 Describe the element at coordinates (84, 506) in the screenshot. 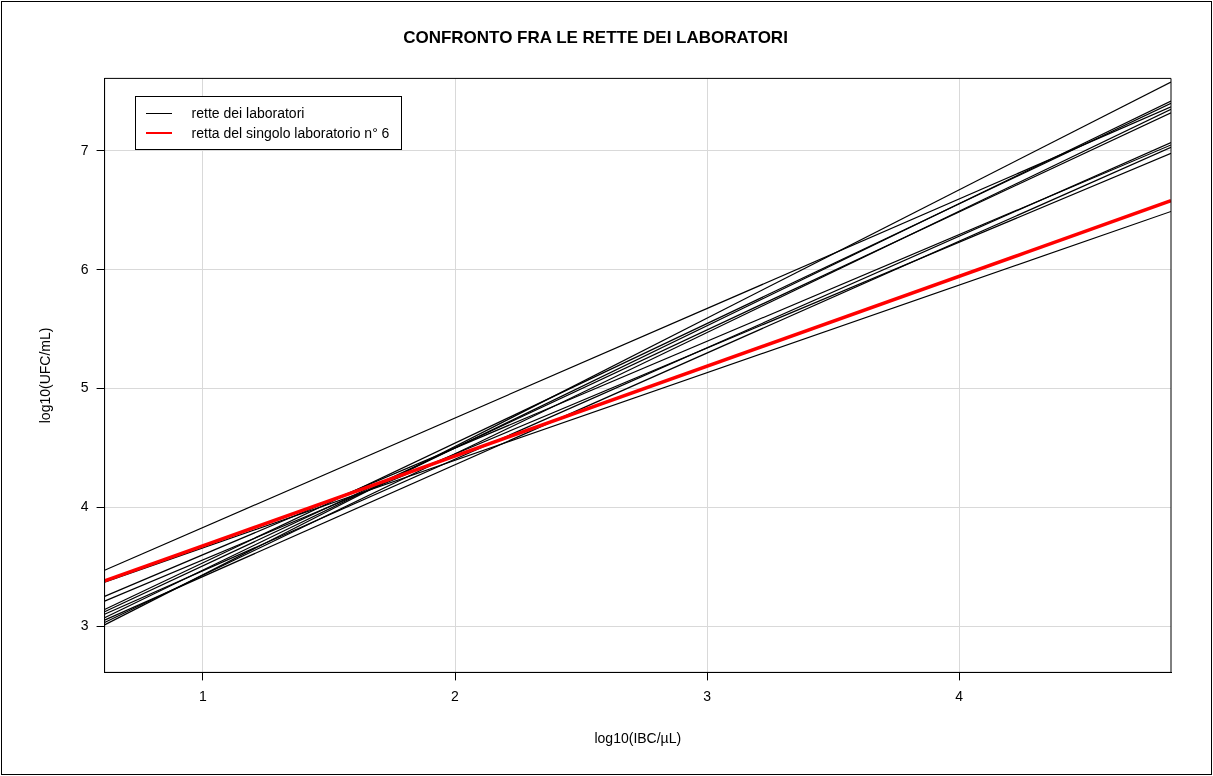

I see `y-tick-label: 4` at that location.